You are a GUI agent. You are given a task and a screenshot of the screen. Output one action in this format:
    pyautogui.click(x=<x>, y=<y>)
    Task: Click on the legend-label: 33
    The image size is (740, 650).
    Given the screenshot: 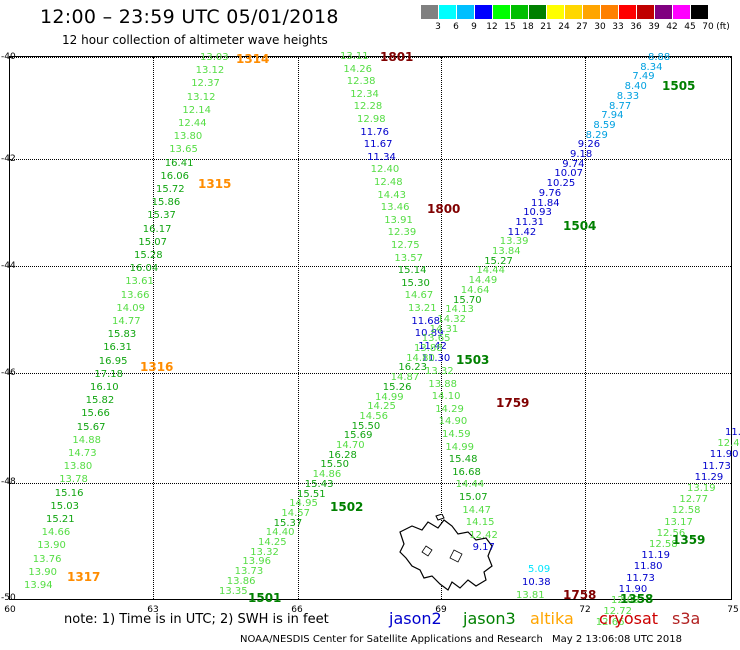 What is the action you would take?
    pyautogui.click(x=618, y=27)
    